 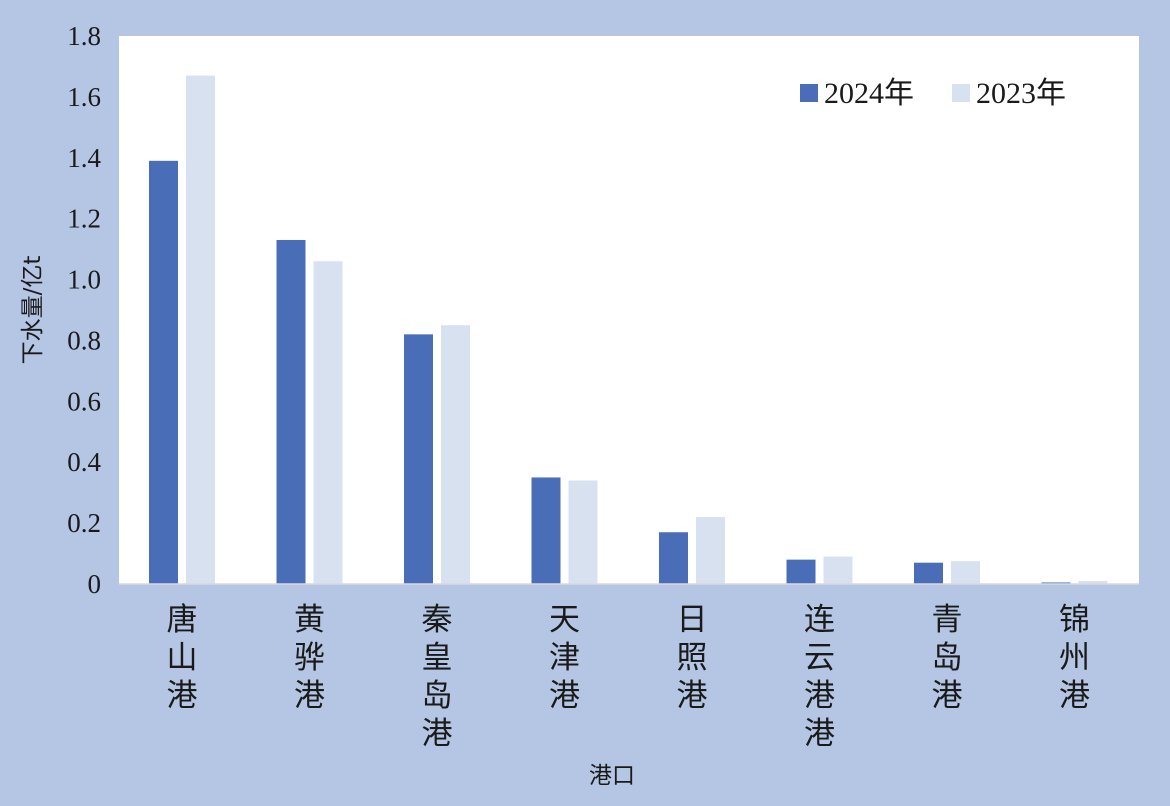 I want to click on y-tick-label: 0.8, so click(x=84, y=340).